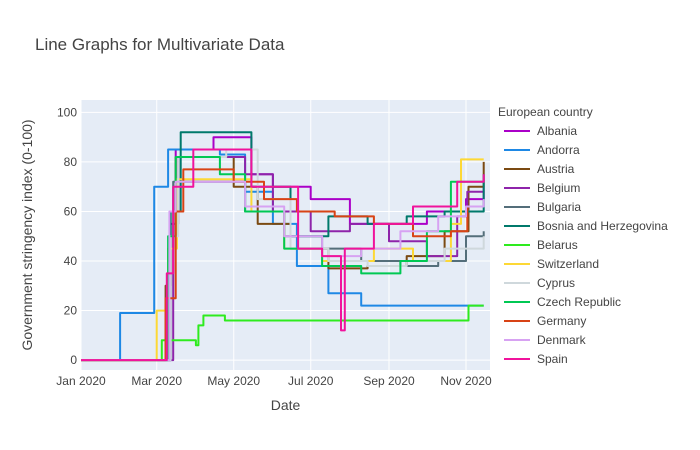 Image resolution: width=700 pixels, height=450 pixels. I want to click on y-tick-label: 20, so click(71, 311).